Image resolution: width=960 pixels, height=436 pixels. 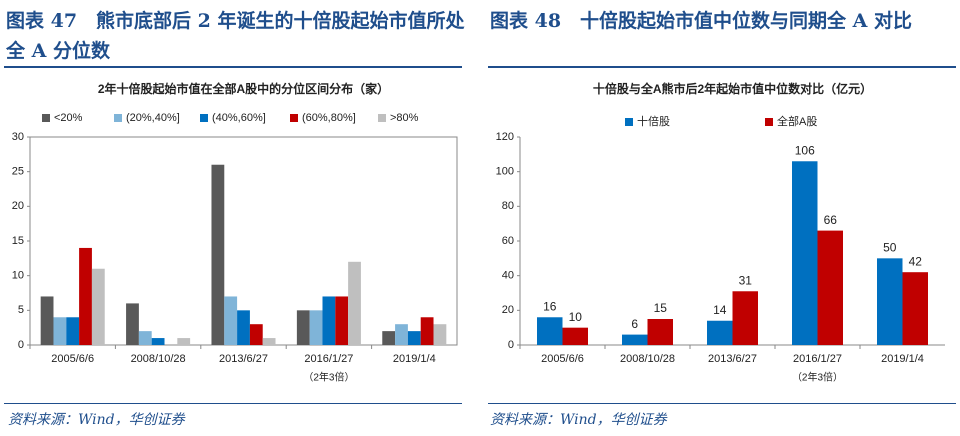 What do you see at coordinates (508, 276) in the screenshot?
I see `y-tick-label: 40` at bounding box center [508, 276].